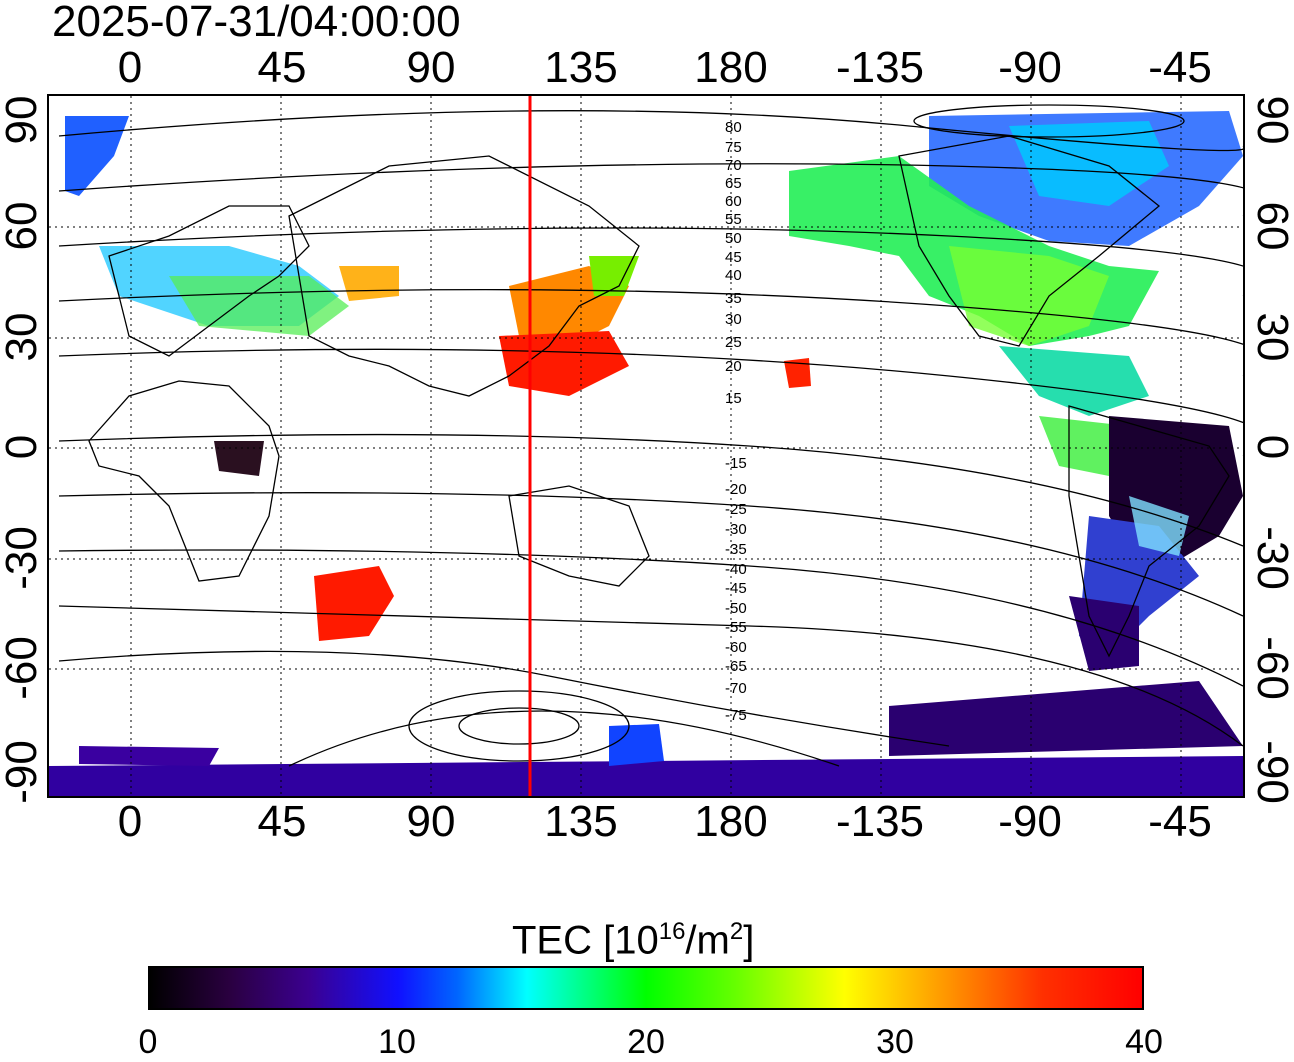  I want to click on contour-label: 45, so click(733, 257).